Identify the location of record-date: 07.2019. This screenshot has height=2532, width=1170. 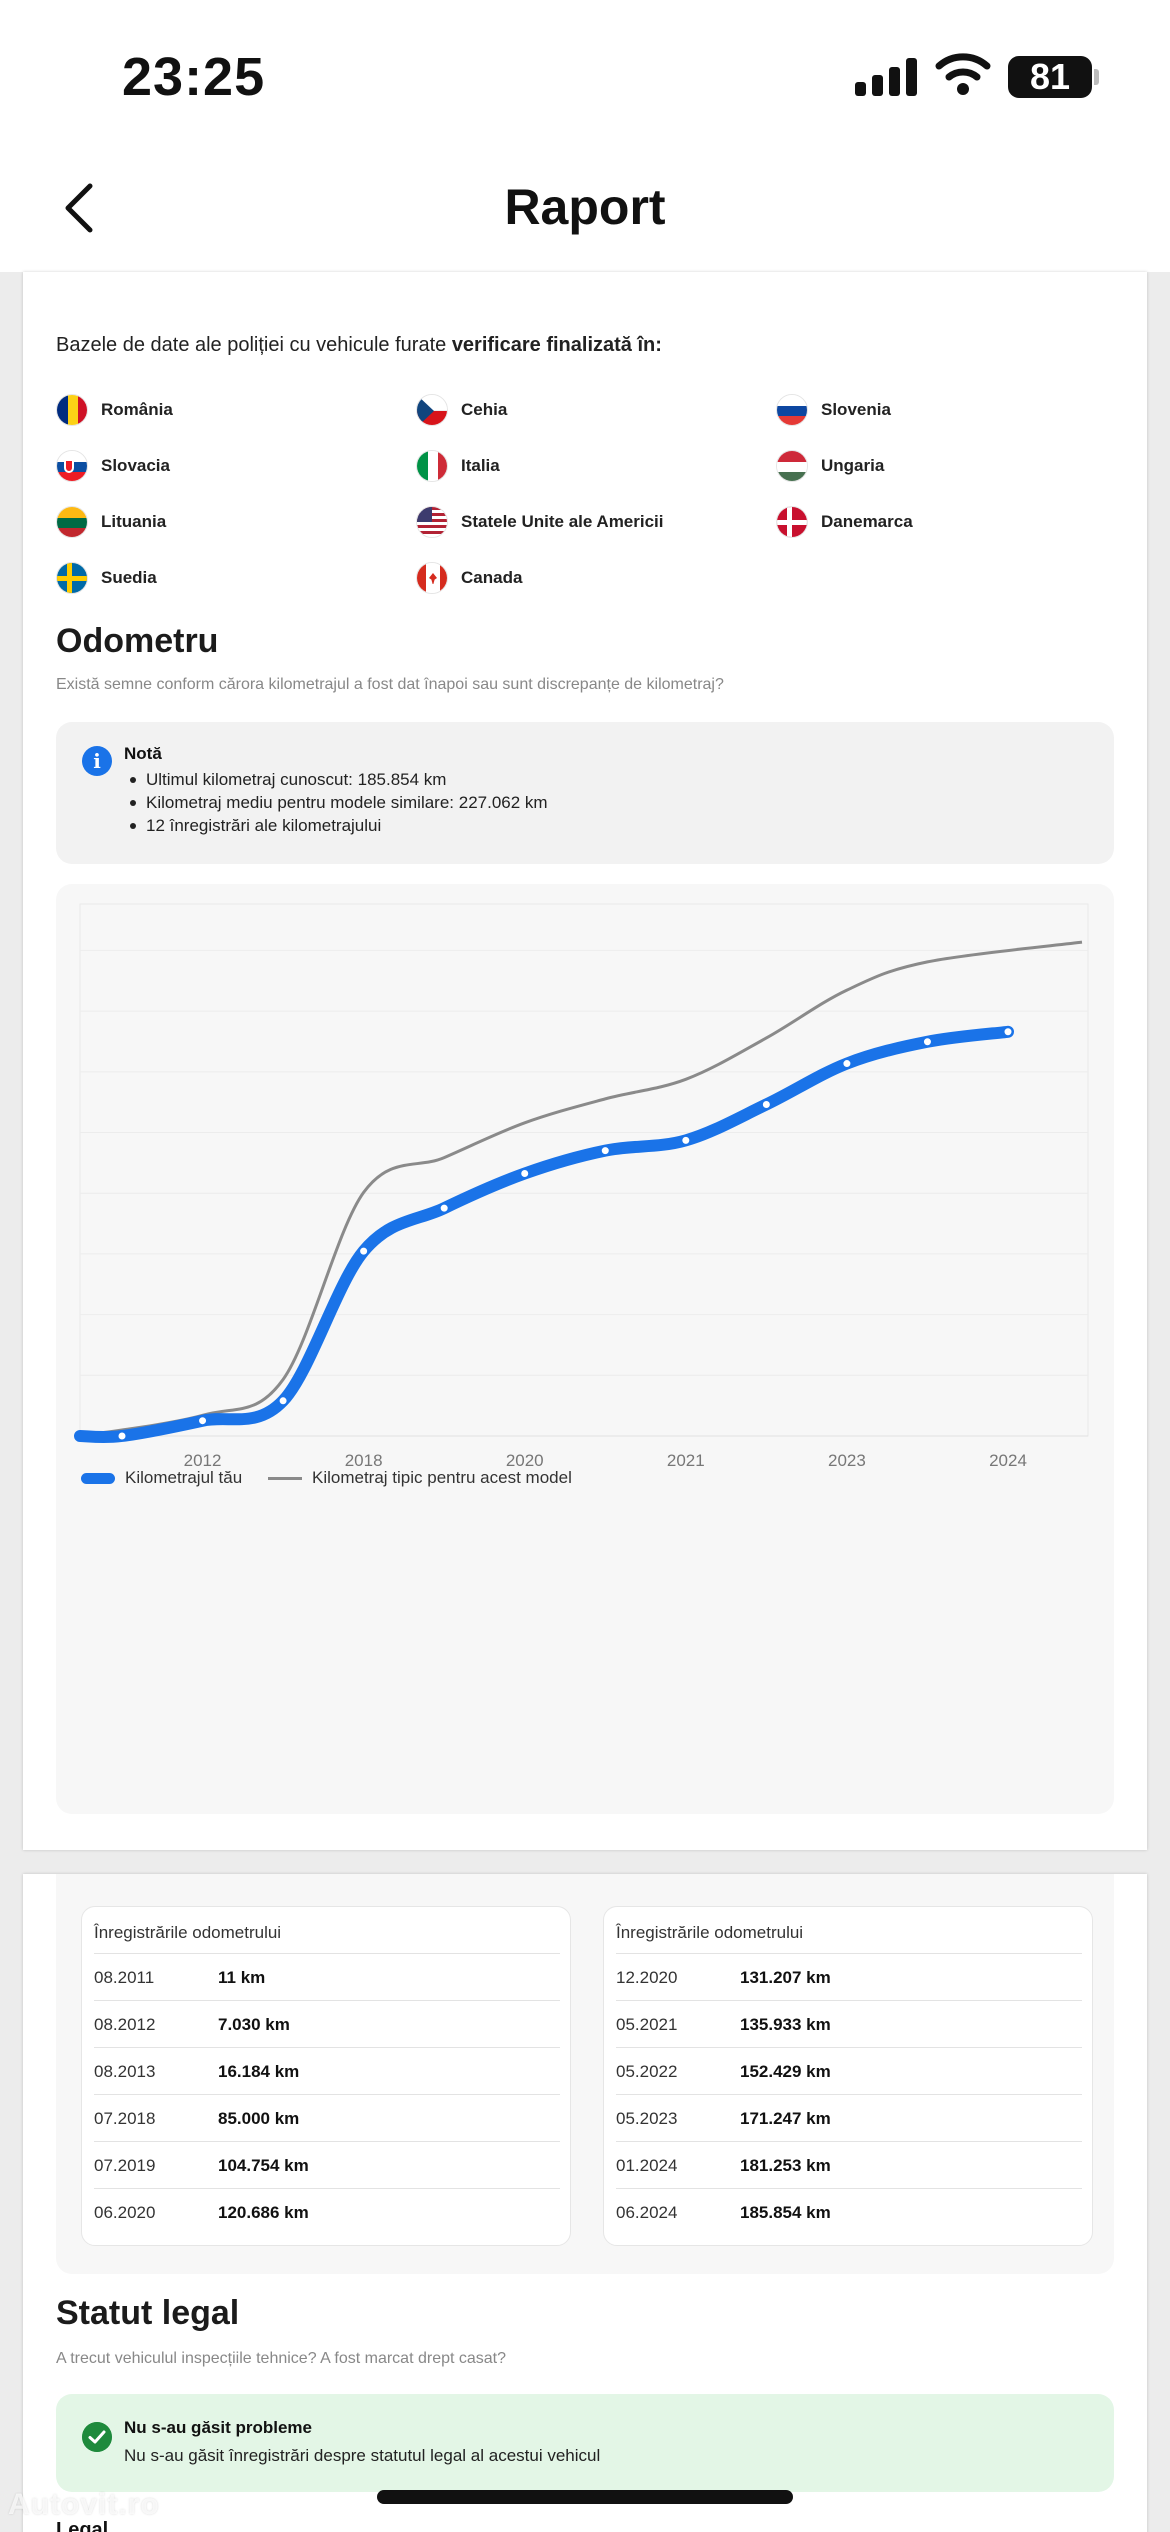
(125, 2165).